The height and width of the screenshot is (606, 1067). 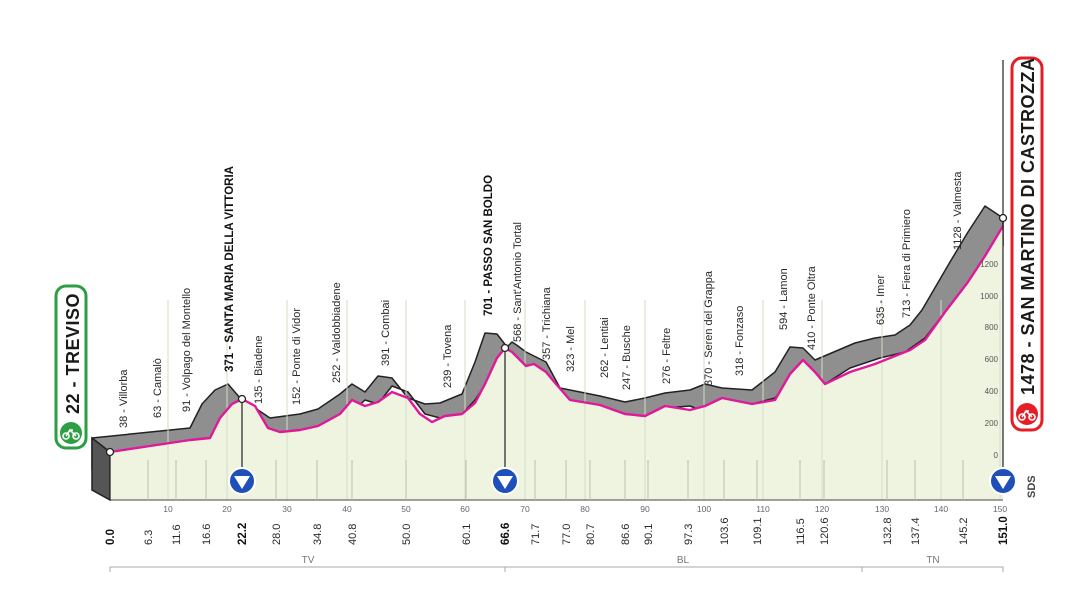 What do you see at coordinates (406, 509) in the screenshot?
I see `grid-km-label: 50` at bounding box center [406, 509].